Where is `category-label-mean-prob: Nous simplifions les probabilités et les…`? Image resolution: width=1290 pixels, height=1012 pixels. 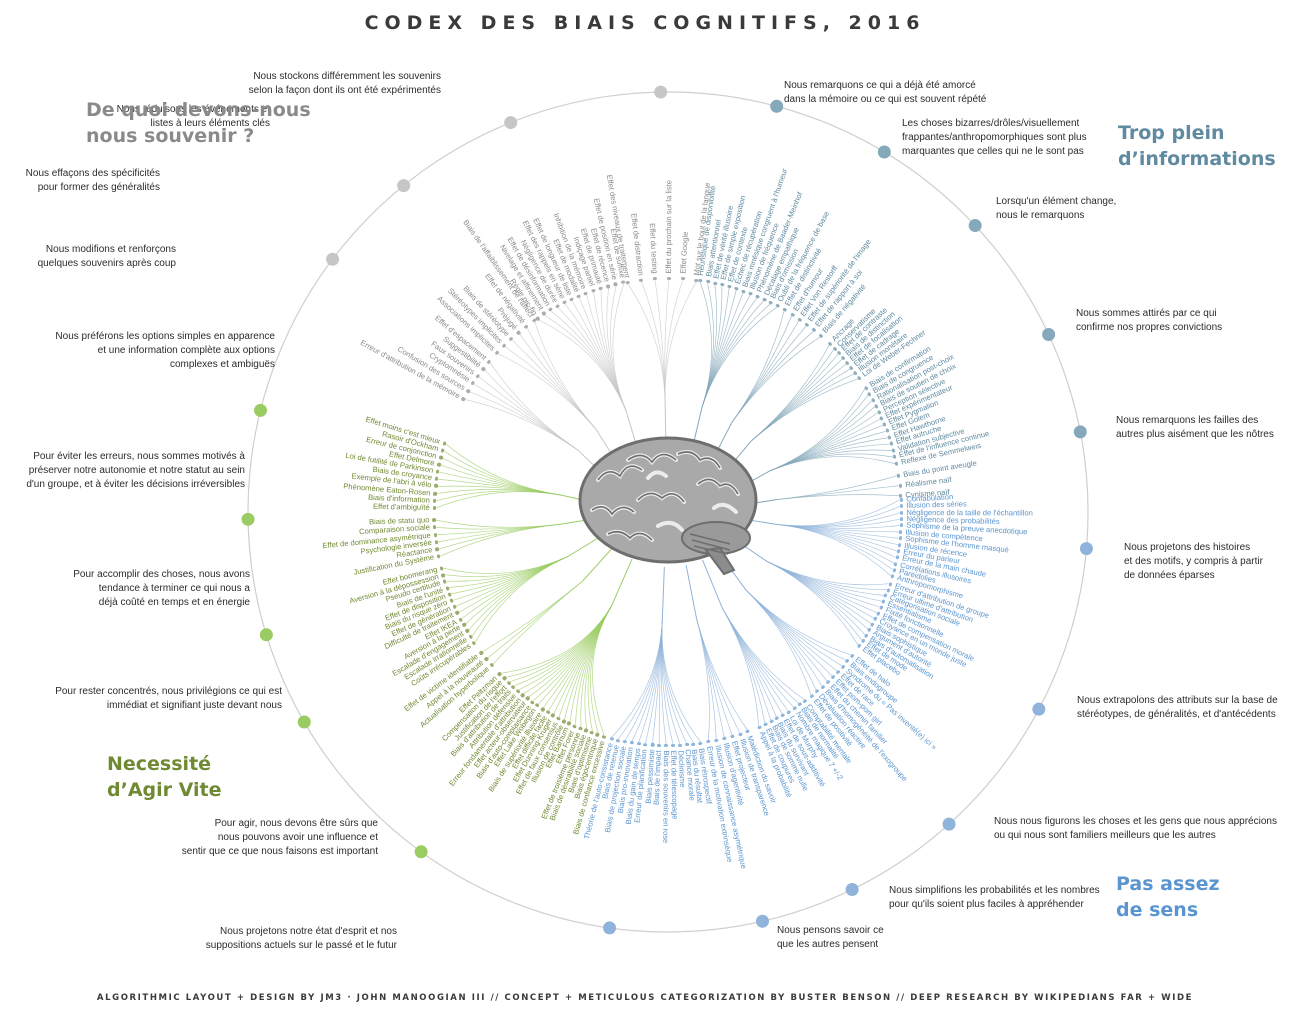
category-label-mean-prob: Nous simplifions les probabilités et les… is located at coordinates (994, 897).